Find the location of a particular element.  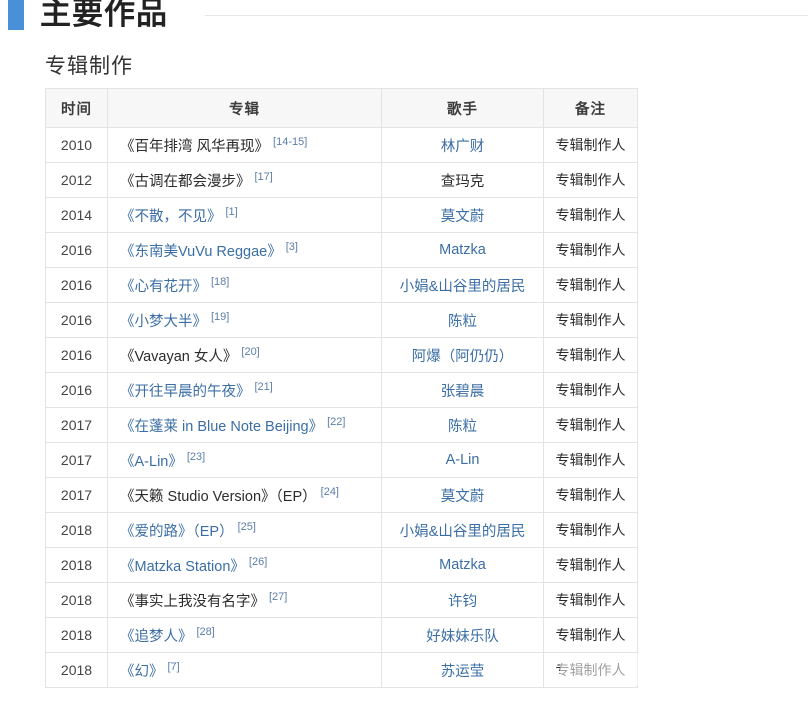

cell-singer: 许钧 is located at coordinates (462, 600).